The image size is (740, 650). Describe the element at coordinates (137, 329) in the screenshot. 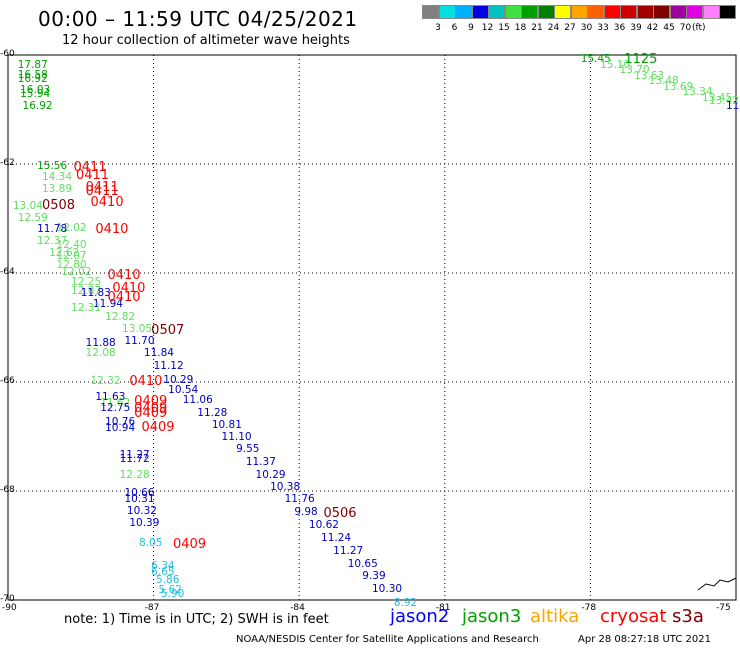

I see `wave-height-label: 13.05` at that location.